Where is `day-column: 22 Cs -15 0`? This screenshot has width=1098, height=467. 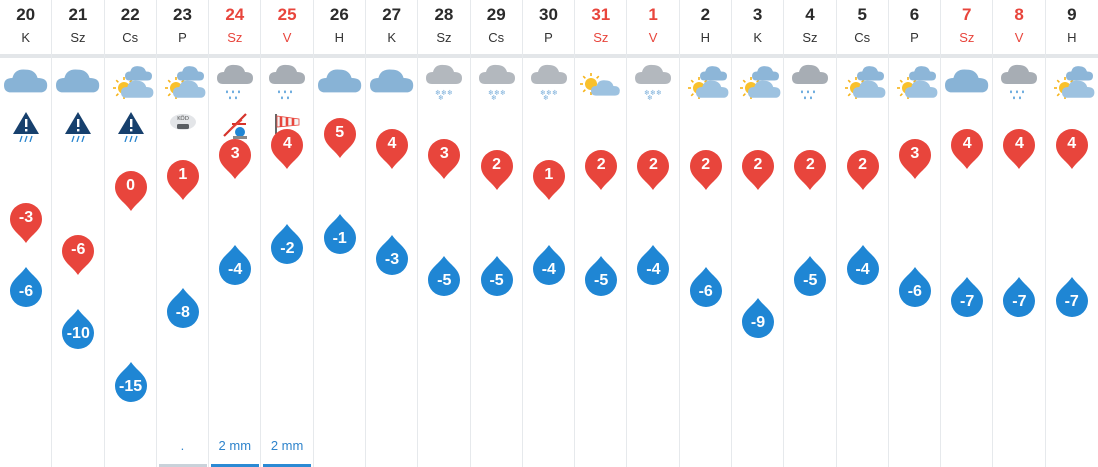 day-column: 22 Cs -15 0 is located at coordinates (131, 233).